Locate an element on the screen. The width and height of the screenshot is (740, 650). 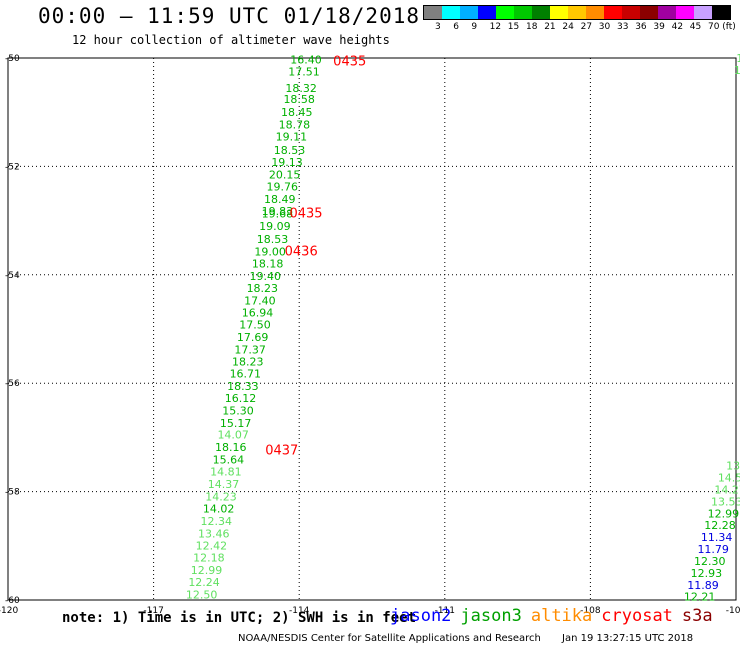
color-scale-labels: 3 6 9 12 15 18 21 24 27 30 33 36 39 42 45 70 (ft) is located at coordinates (579, 27).